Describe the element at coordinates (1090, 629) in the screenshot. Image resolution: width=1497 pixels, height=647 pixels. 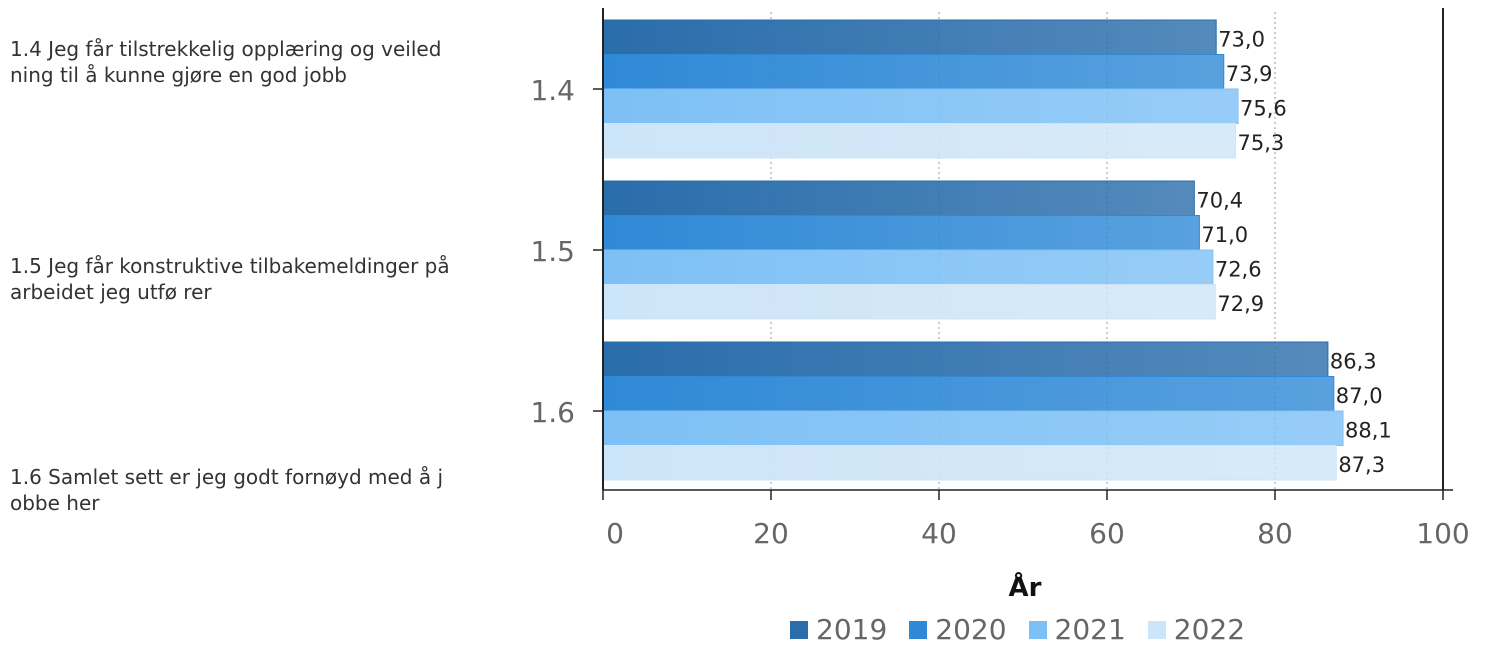
I see `legend-label-2021: 2021` at that location.